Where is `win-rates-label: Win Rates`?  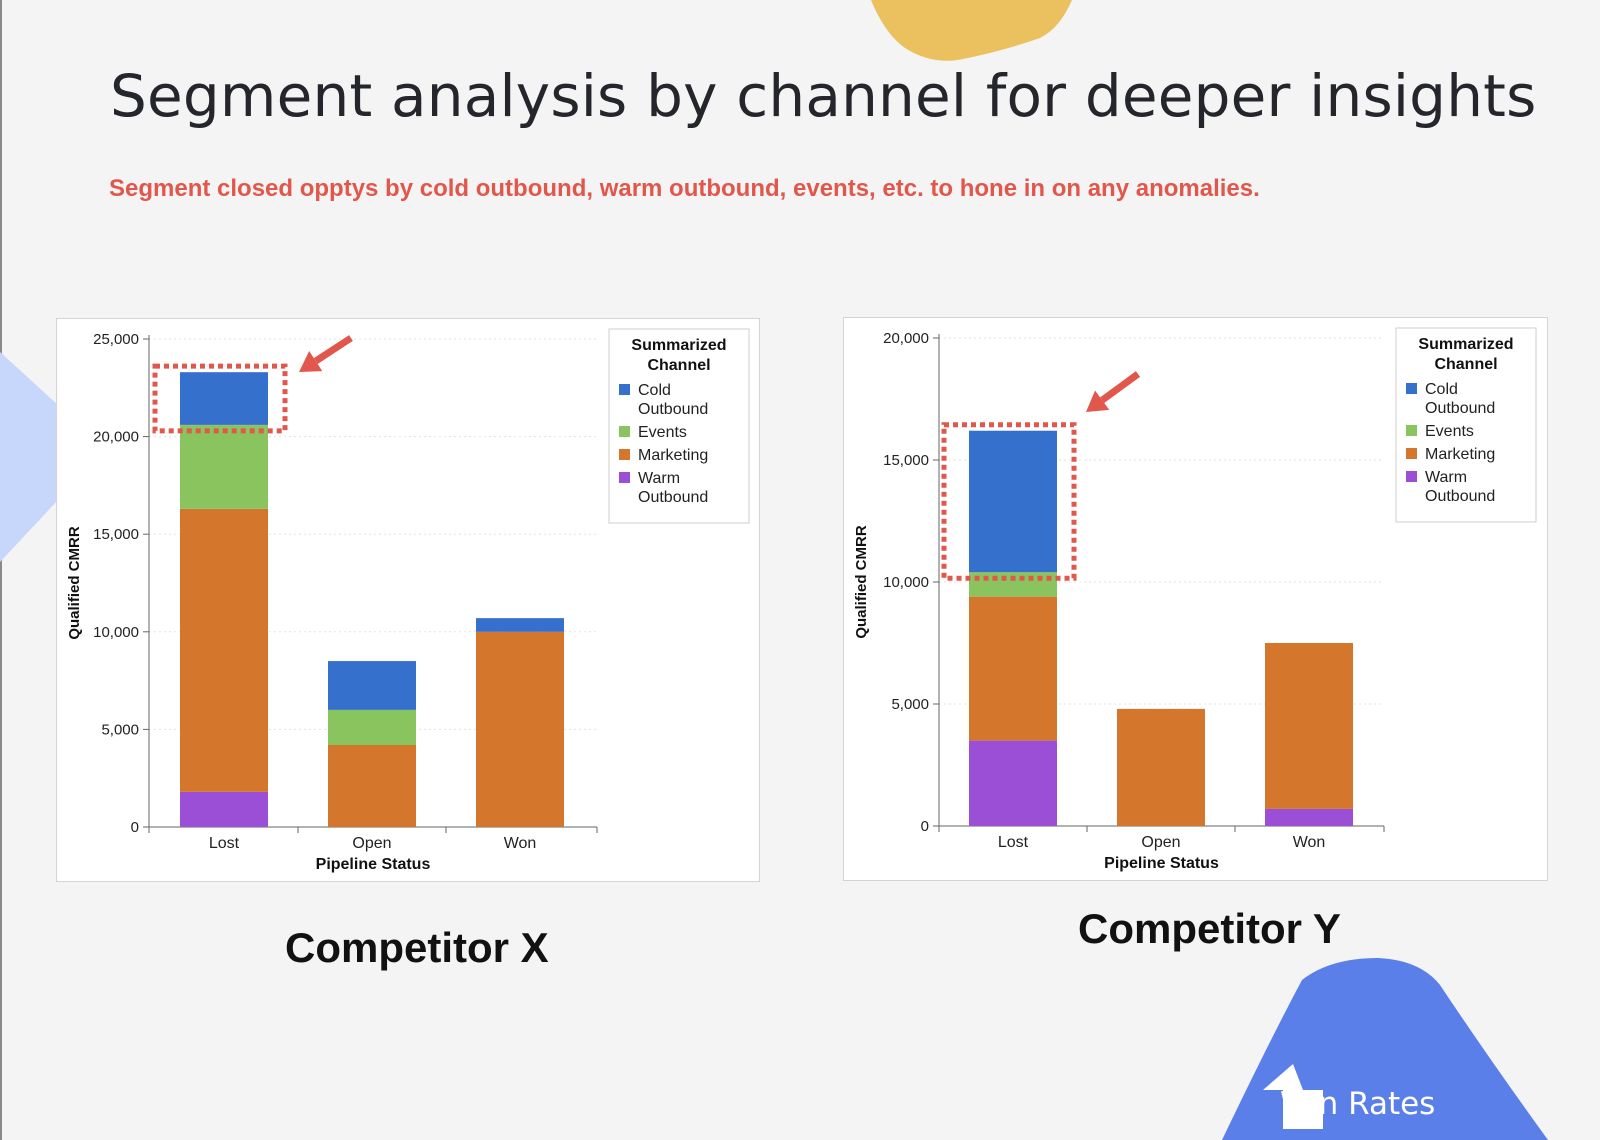
win-rates-label: Win Rates is located at coordinates (1358, 1104).